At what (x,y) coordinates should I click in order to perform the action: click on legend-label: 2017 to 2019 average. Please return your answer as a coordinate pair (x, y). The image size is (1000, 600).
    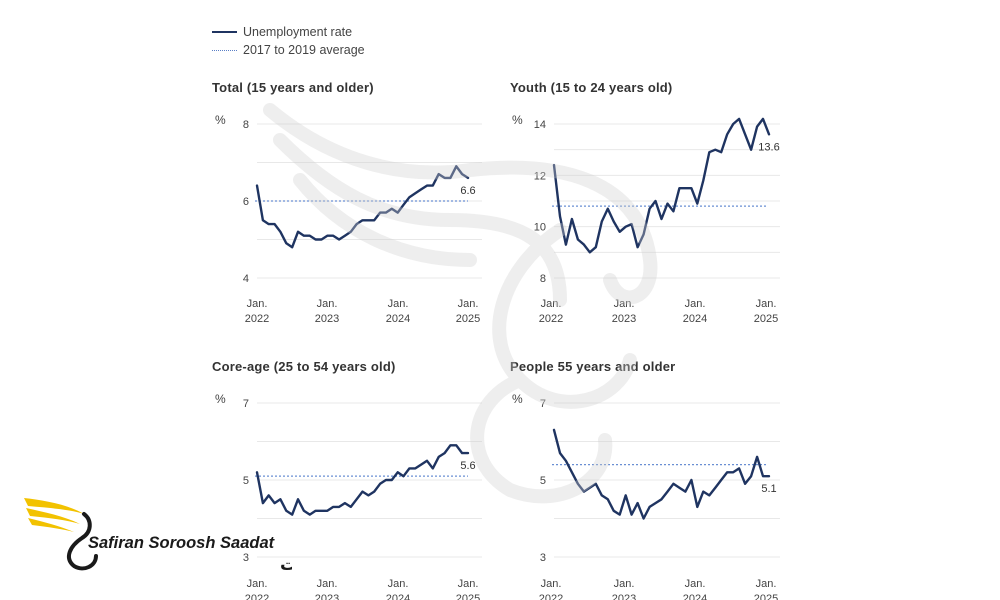
    Looking at the image, I should click on (304, 50).